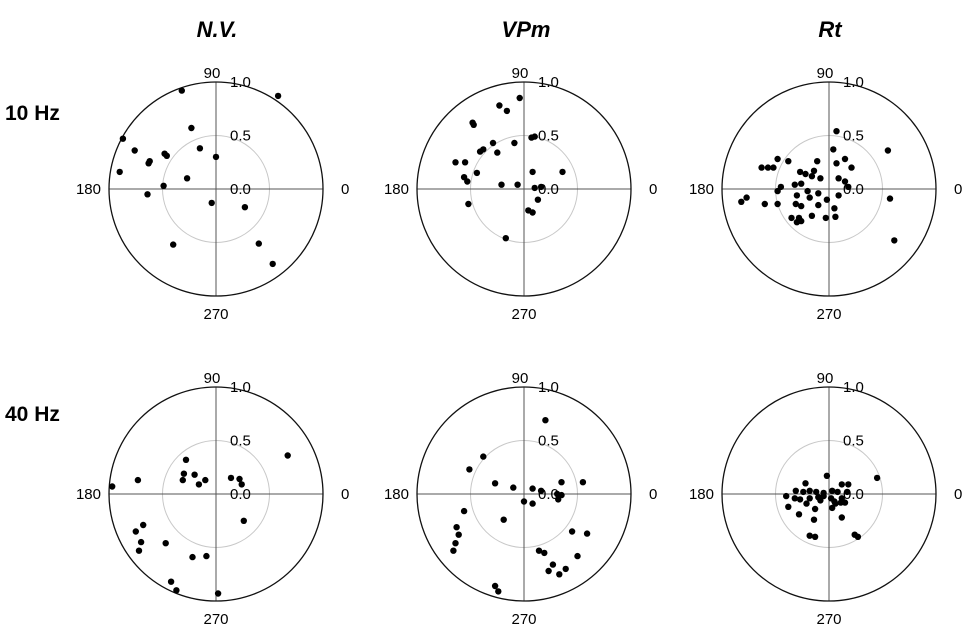  What do you see at coordinates (830, 29) in the screenshot?
I see `column-title-rt: Rt` at bounding box center [830, 29].